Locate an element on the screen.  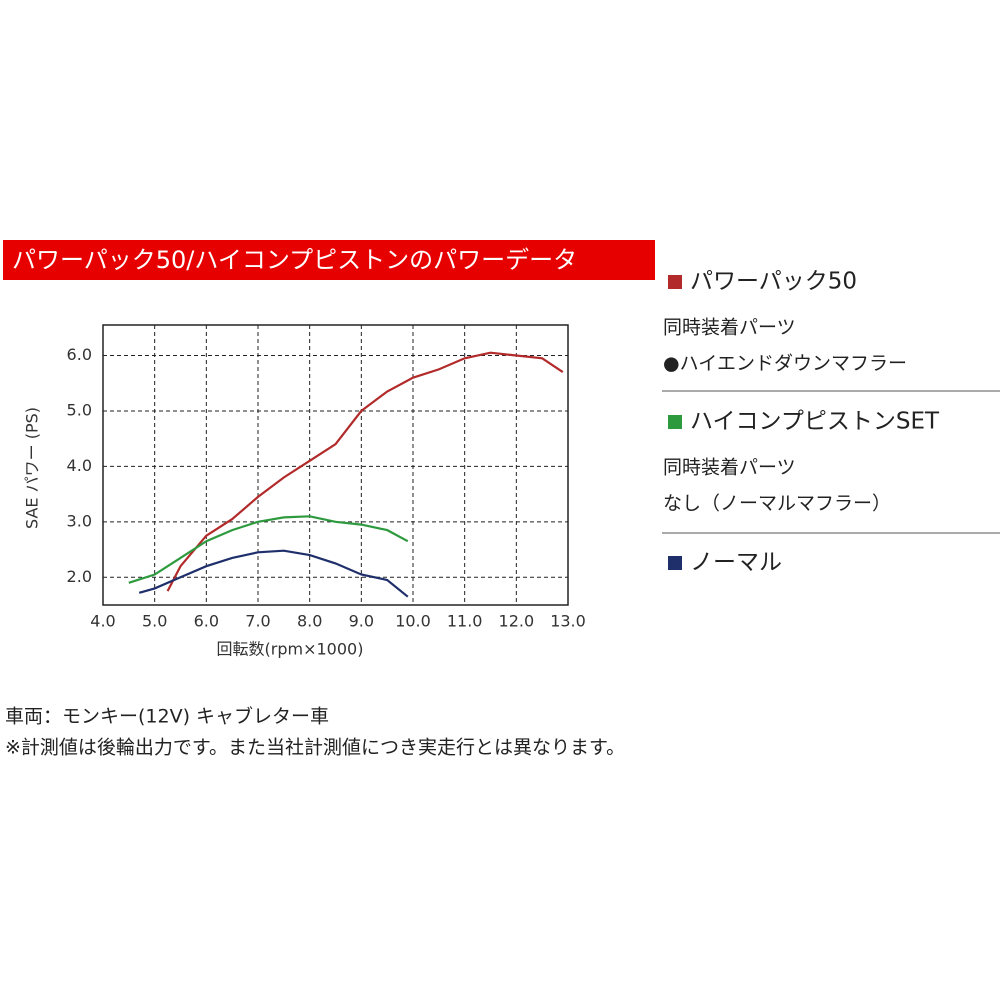
parts-text: なし（ノーマルマフラー） is located at coordinates (777, 504).